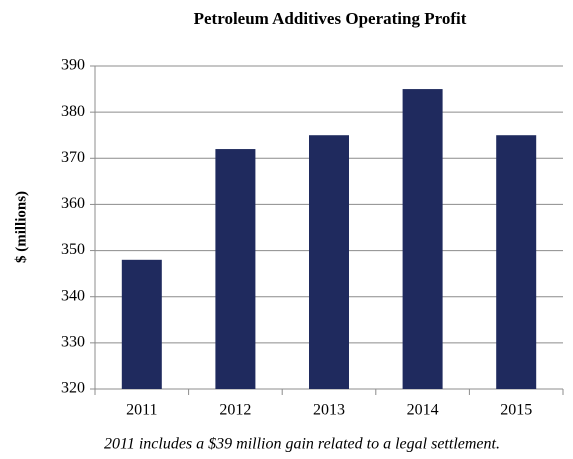  Describe the element at coordinates (73, 157) in the screenshot. I see `y-tick-label: 370` at that location.